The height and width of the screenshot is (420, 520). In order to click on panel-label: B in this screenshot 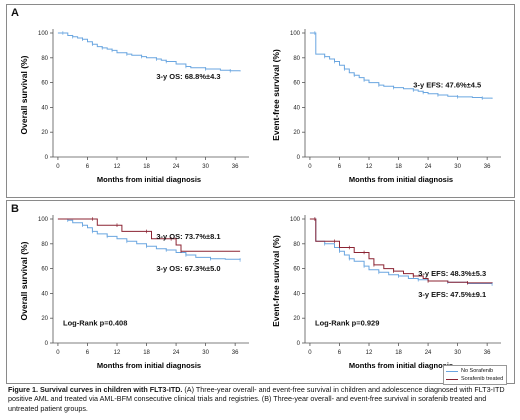, I will do `click(15, 209)`.